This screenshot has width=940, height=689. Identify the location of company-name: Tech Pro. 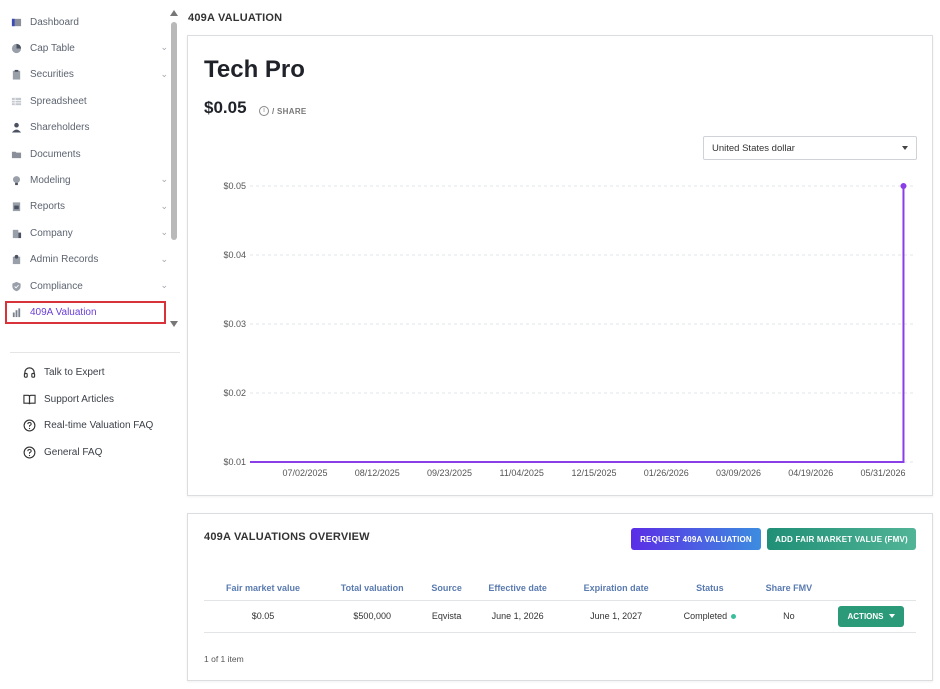
(254, 69).